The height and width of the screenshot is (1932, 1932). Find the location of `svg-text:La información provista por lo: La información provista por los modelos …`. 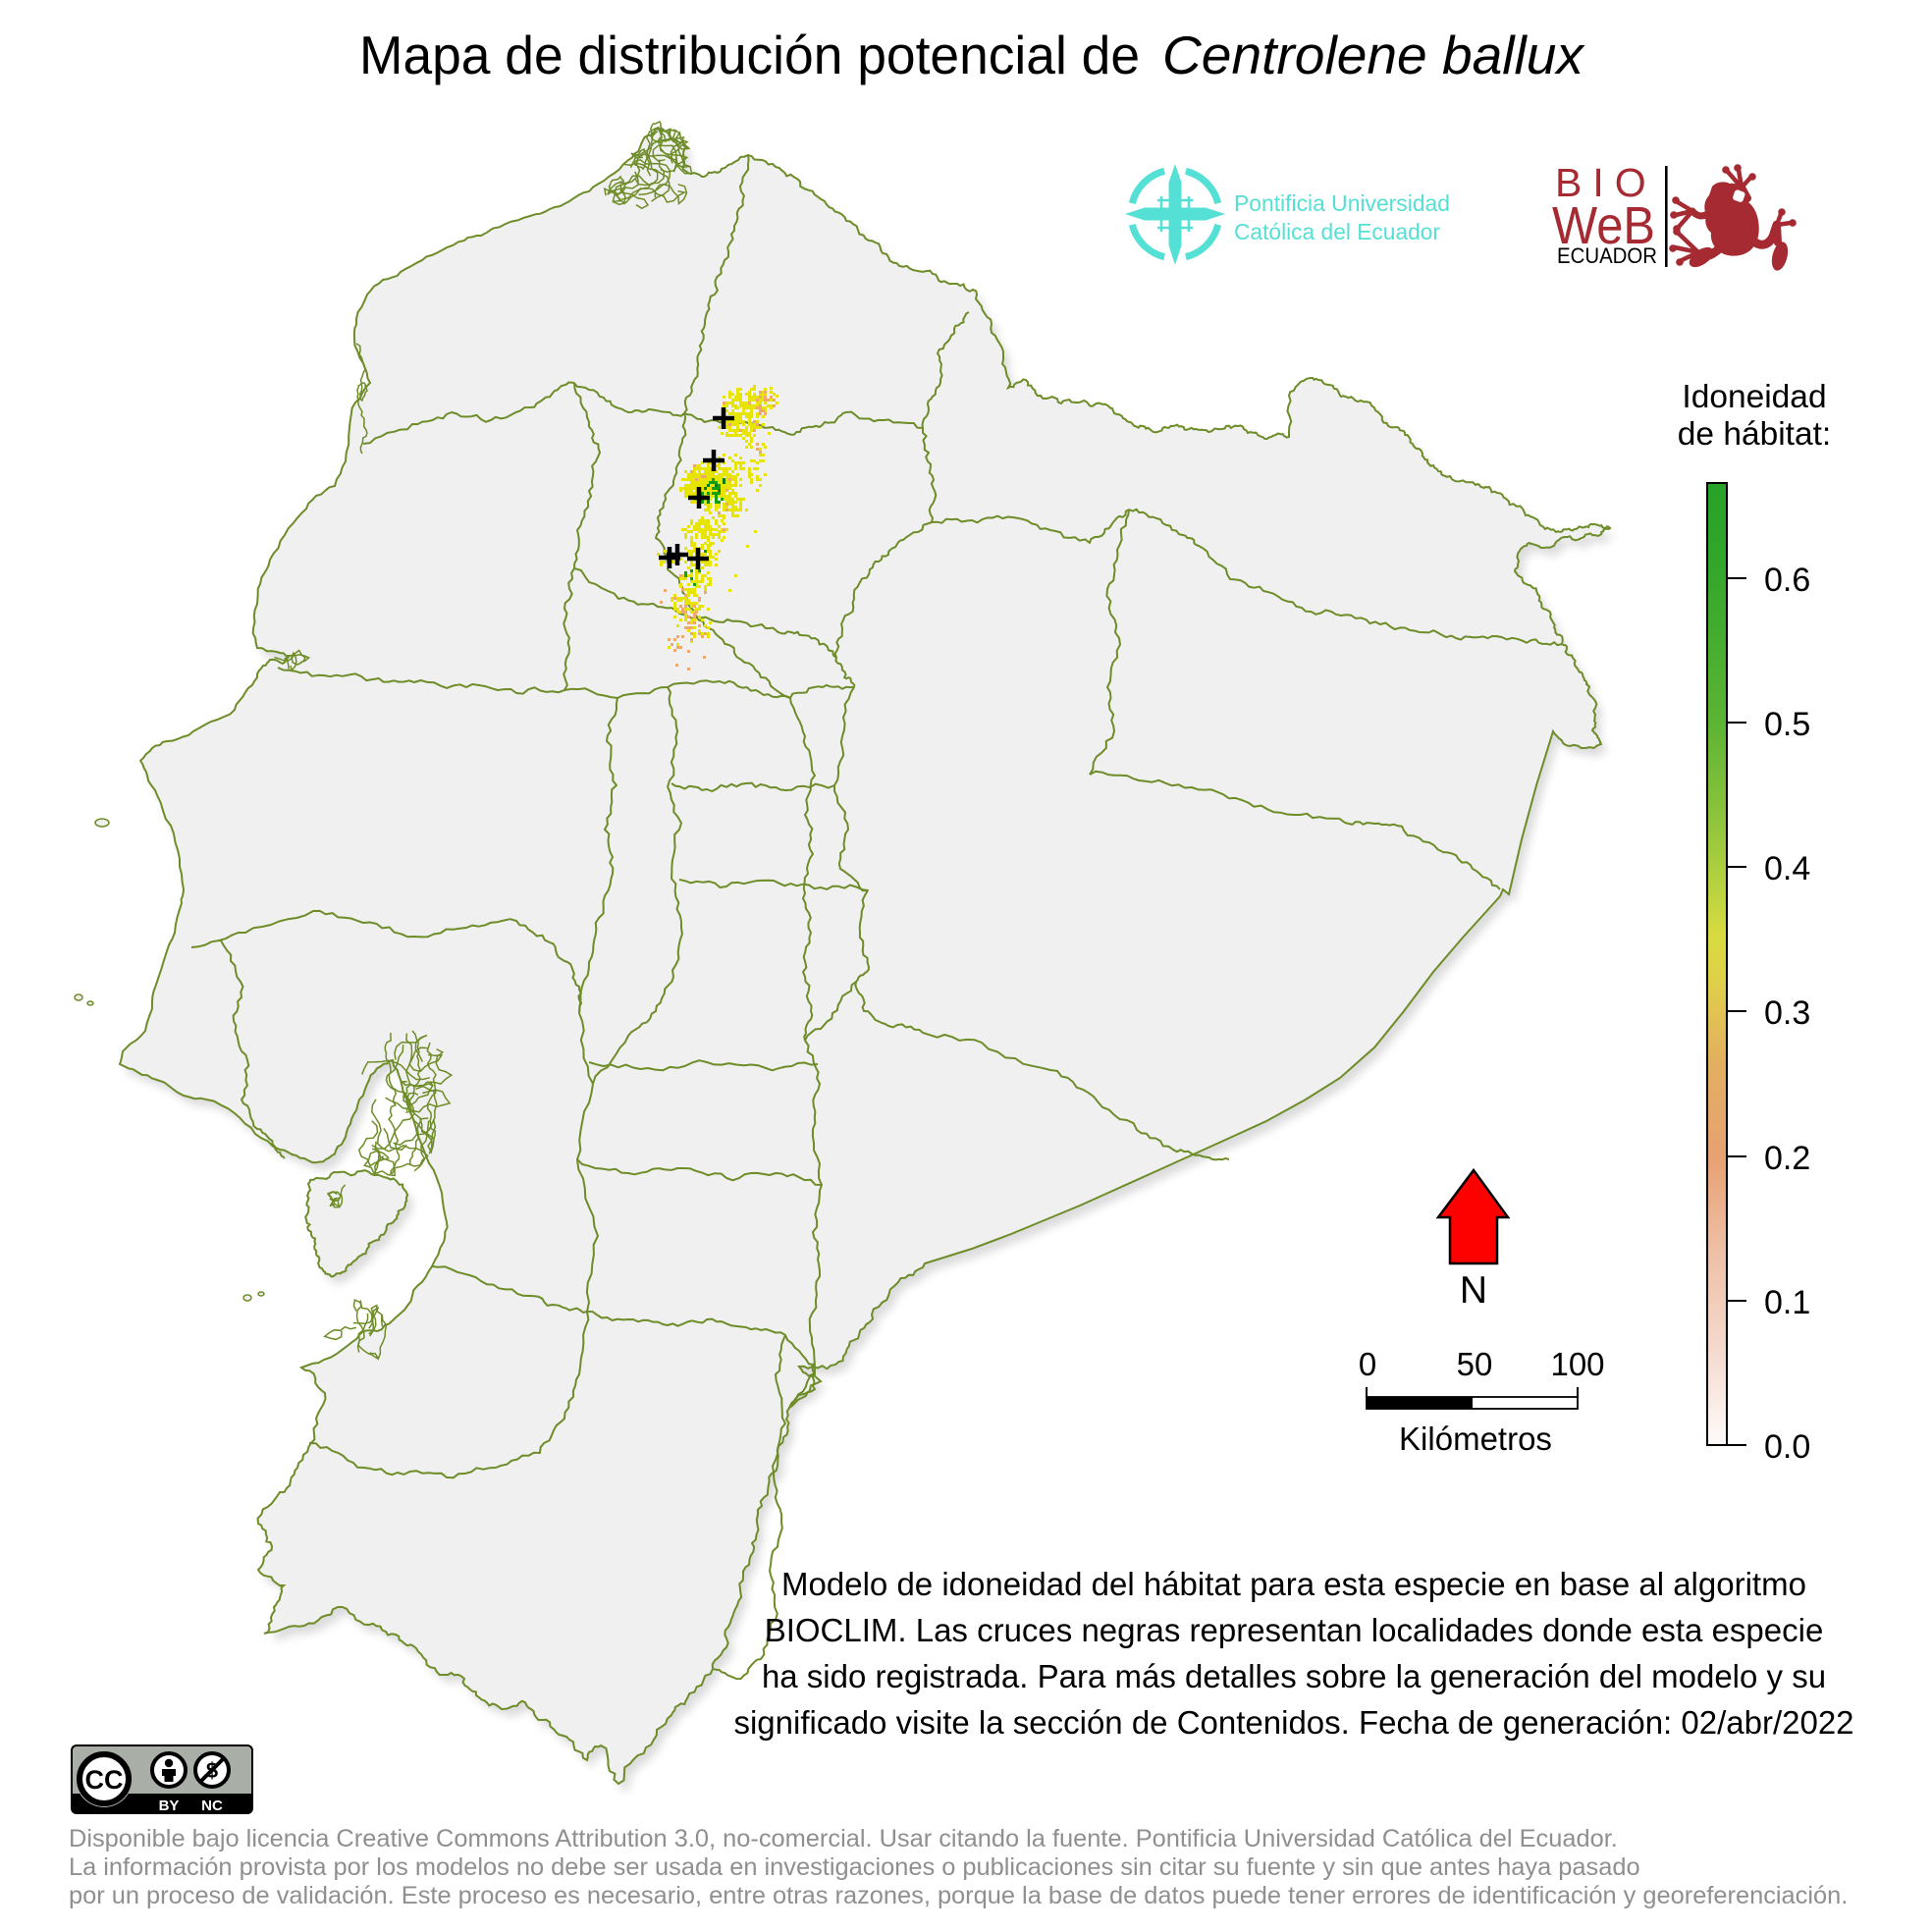

svg-text:La información provista por lo: La información provista por los modelos … is located at coordinates (854, 1867).